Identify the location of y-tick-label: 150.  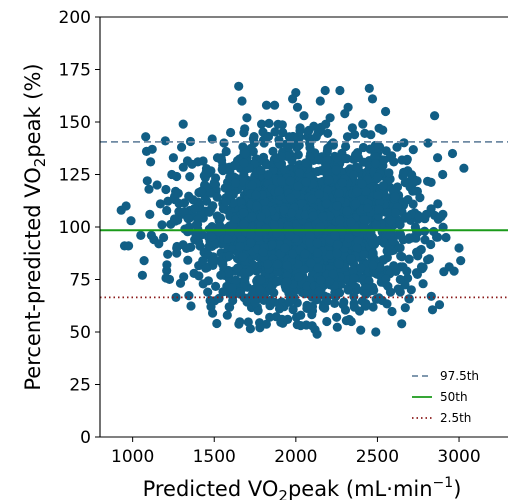
(75, 123).